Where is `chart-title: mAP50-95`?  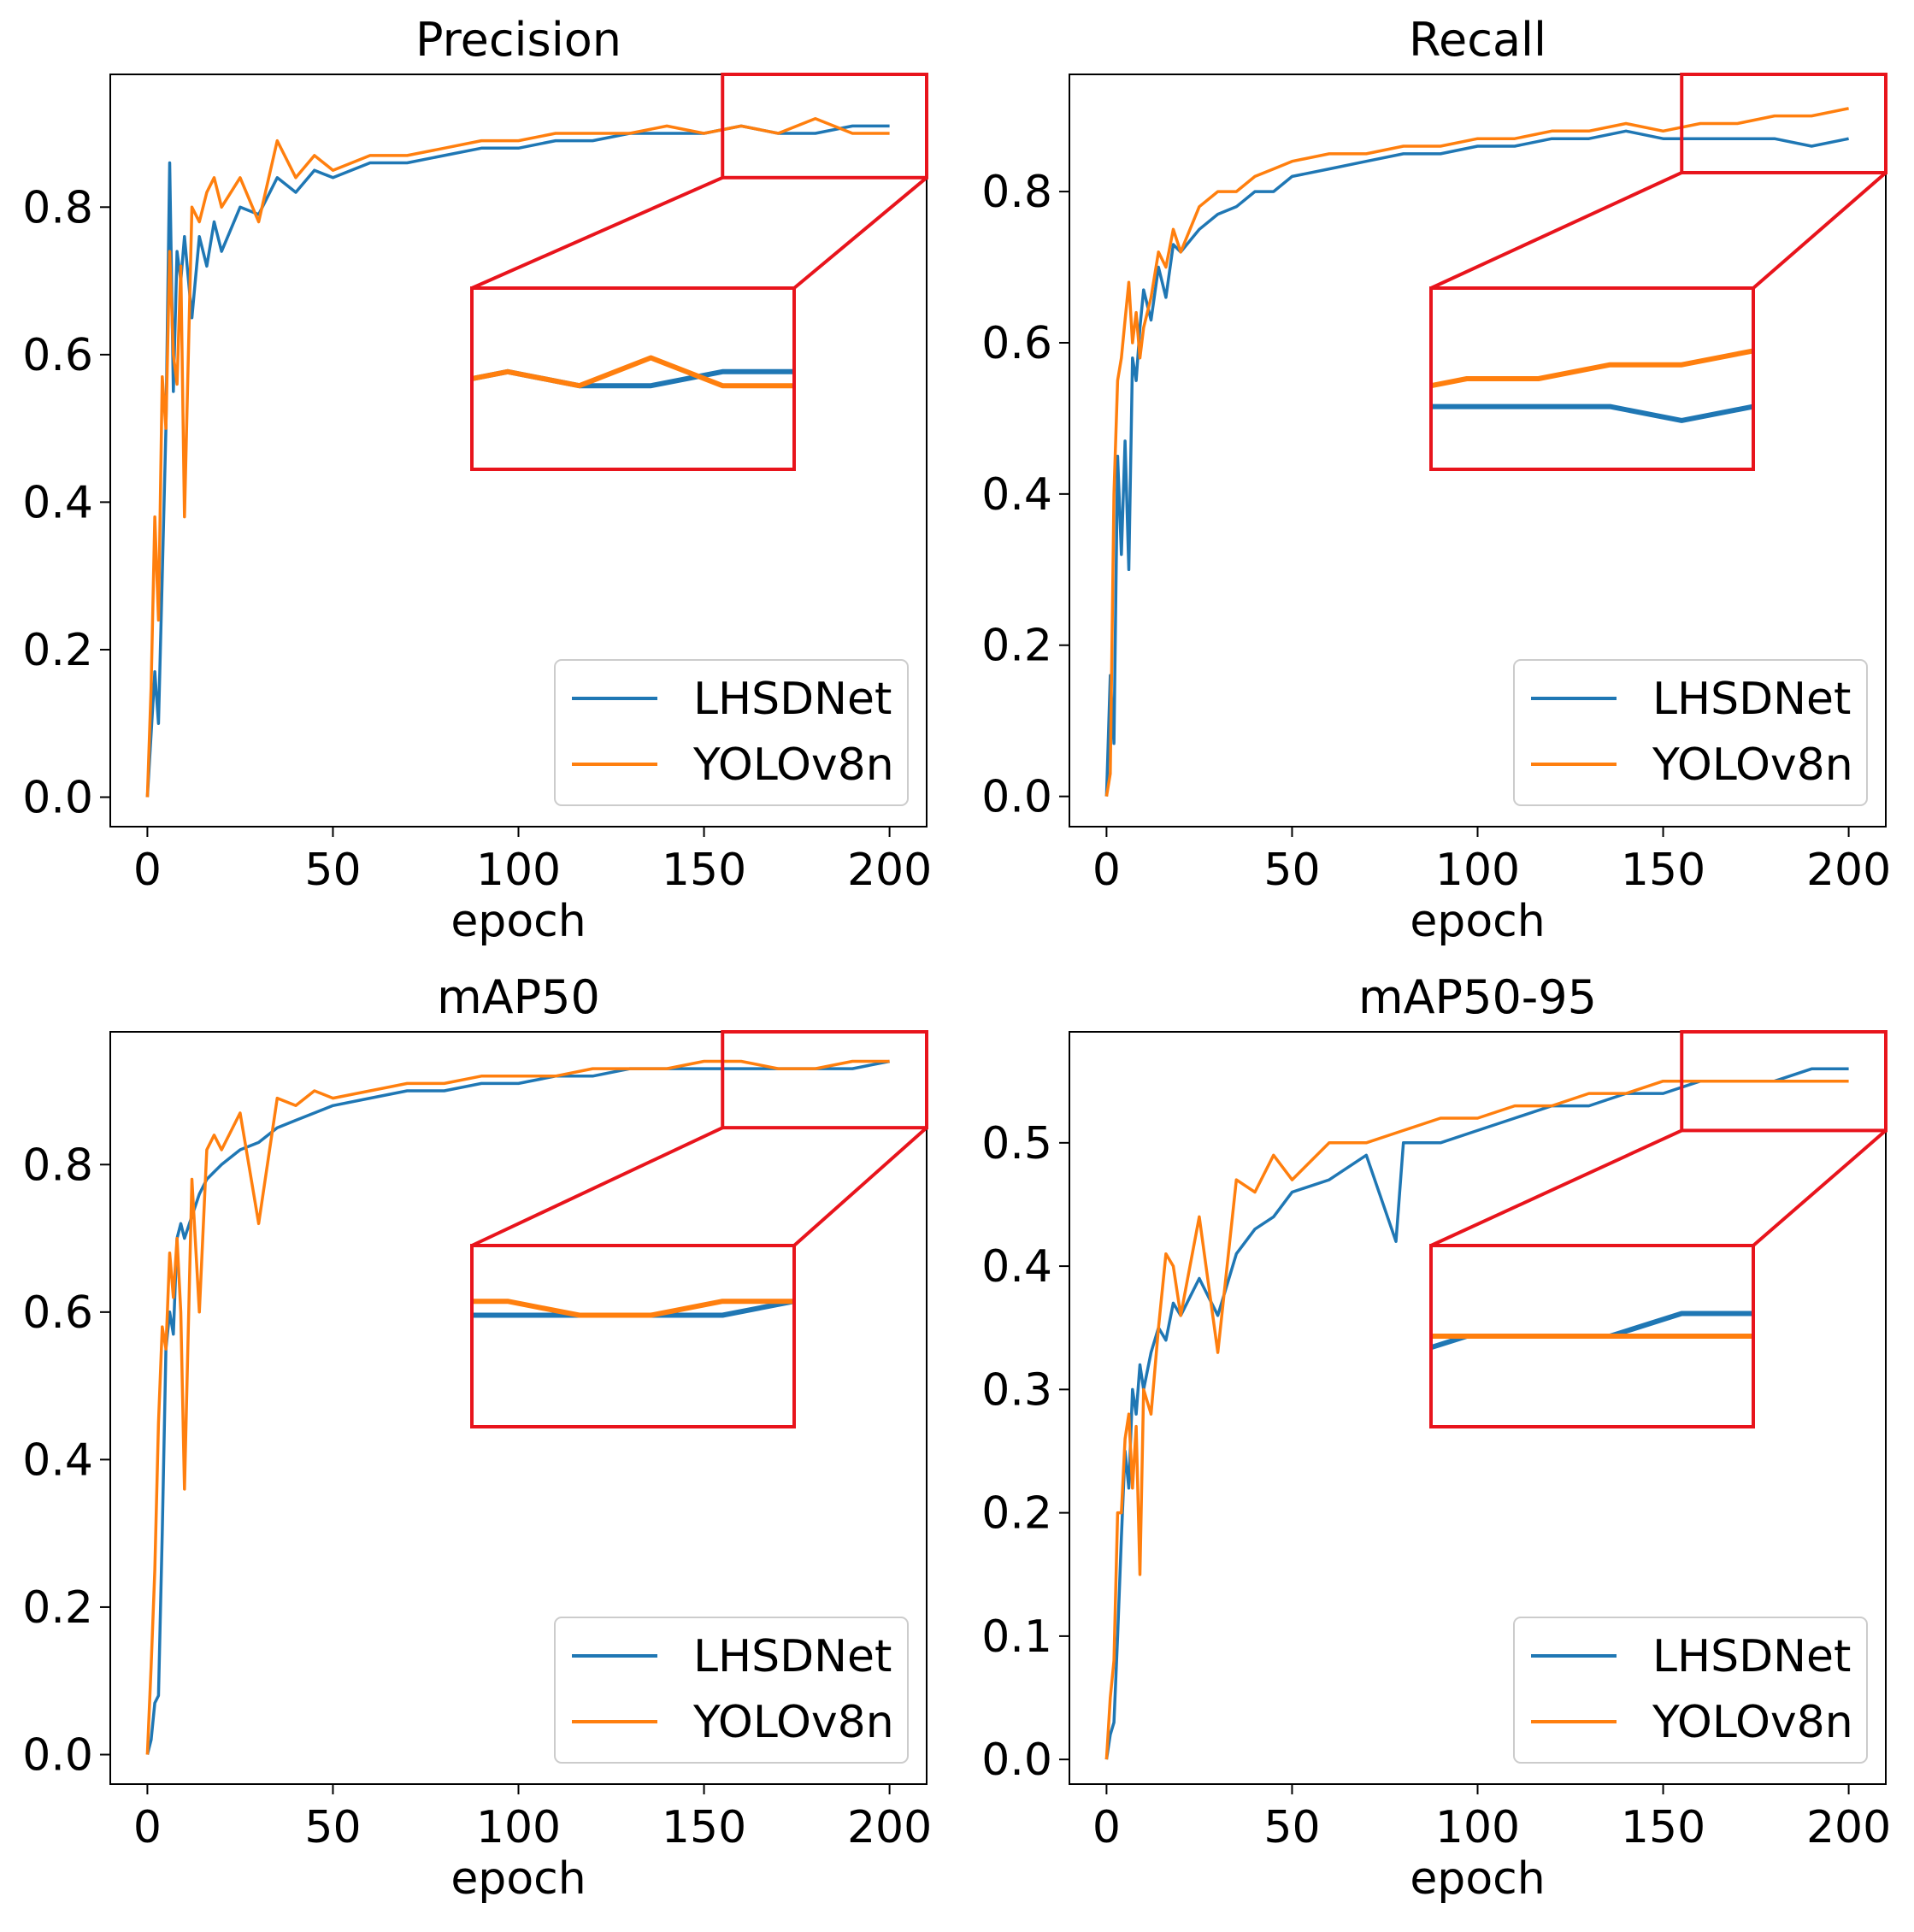 chart-title: mAP50-95 is located at coordinates (1477, 997).